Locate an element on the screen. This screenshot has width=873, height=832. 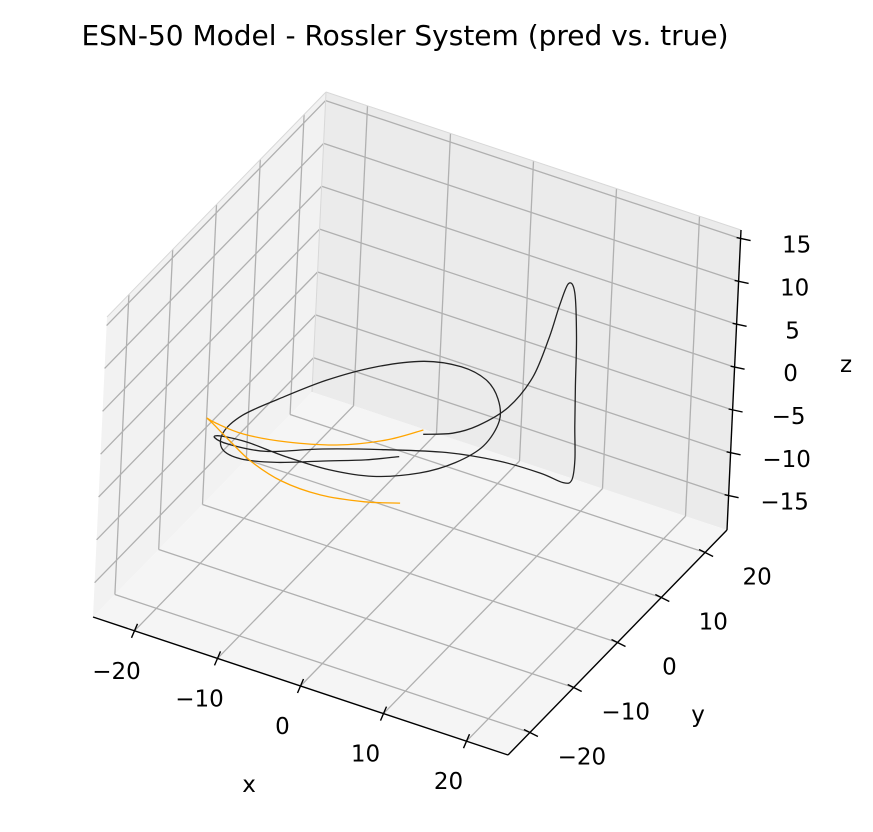
x-tick-label-4: 20 is located at coordinates (448, 782).